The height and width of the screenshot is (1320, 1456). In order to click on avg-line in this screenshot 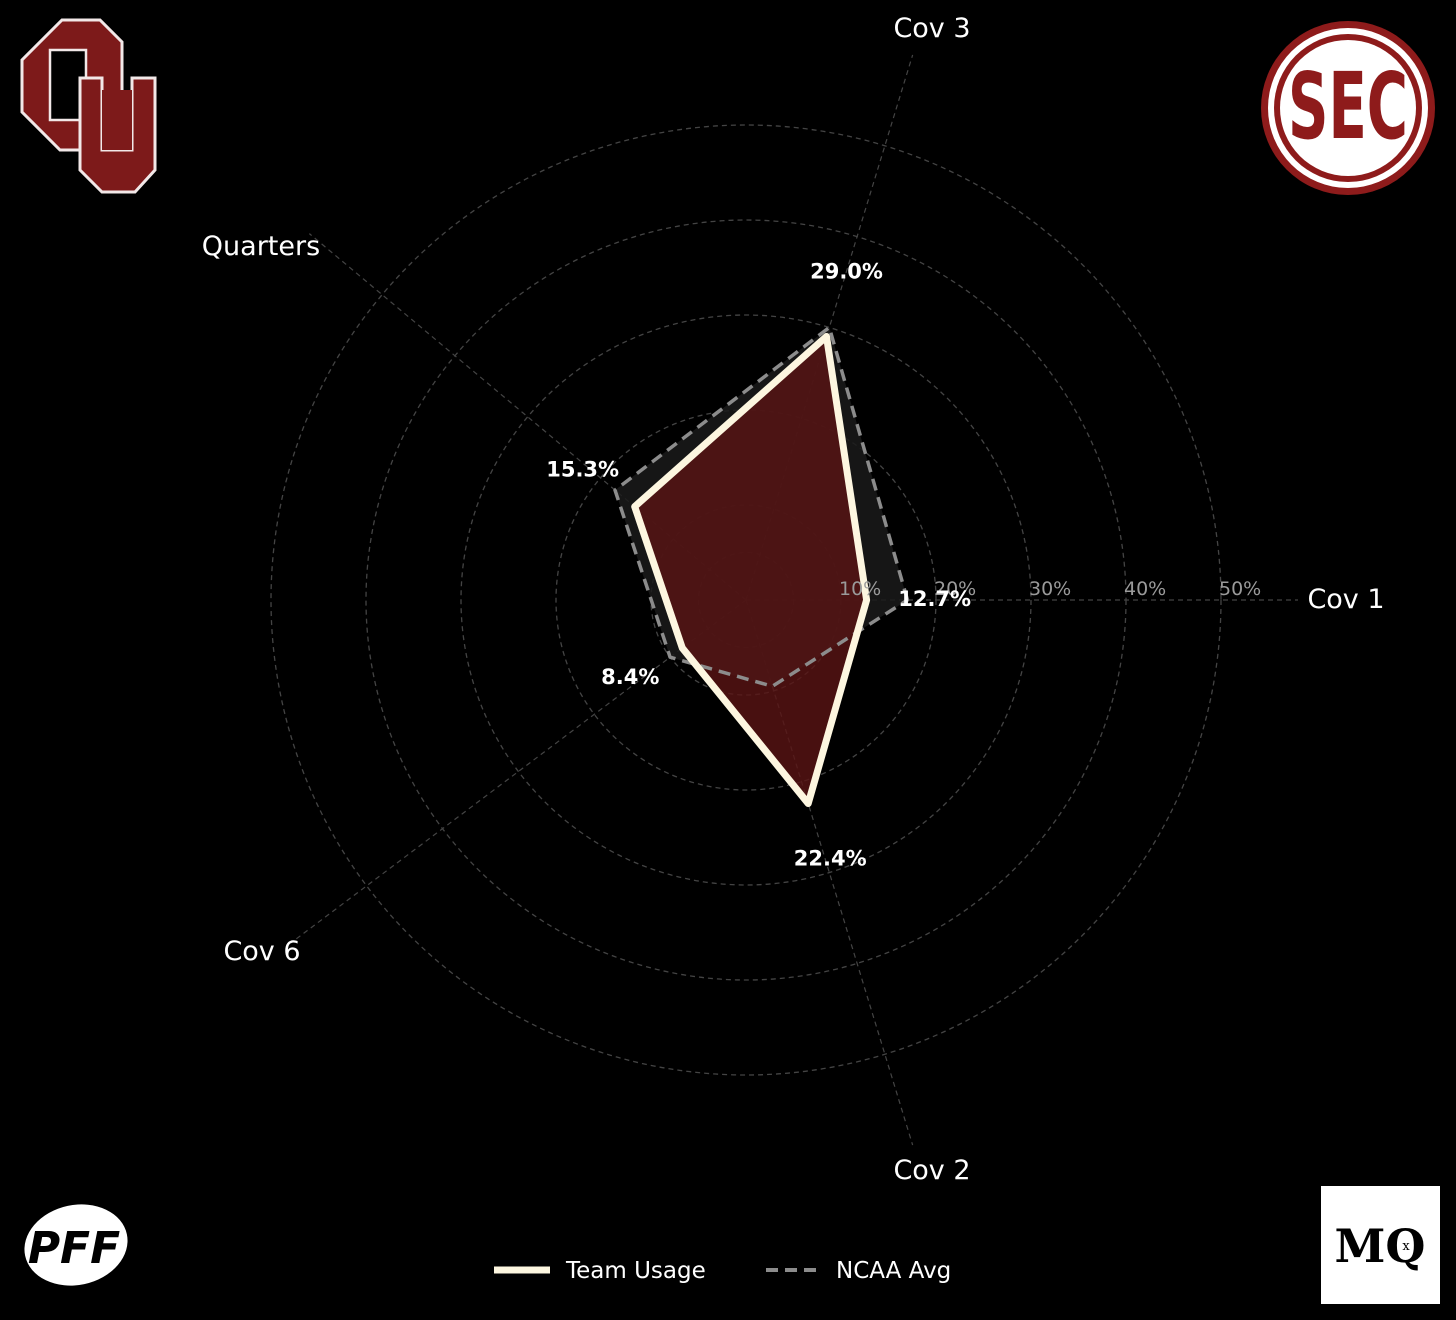, I will do `click(761, 507)`.